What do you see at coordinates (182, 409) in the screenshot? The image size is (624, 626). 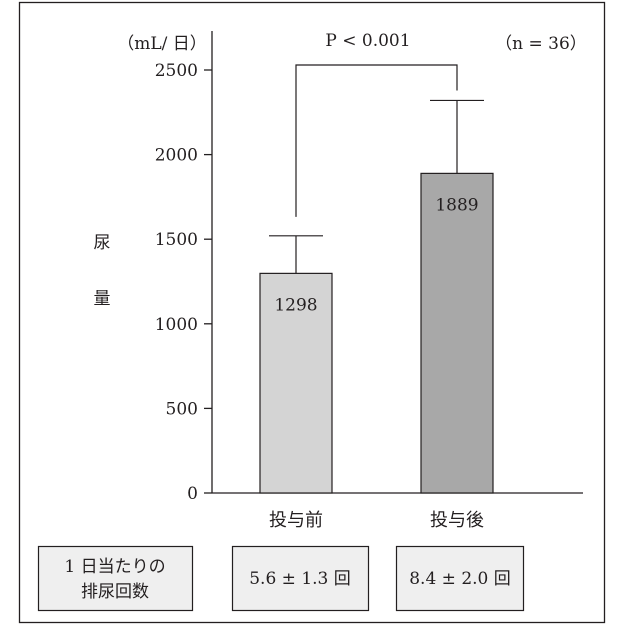 I see `y-tick-label: 500` at bounding box center [182, 409].